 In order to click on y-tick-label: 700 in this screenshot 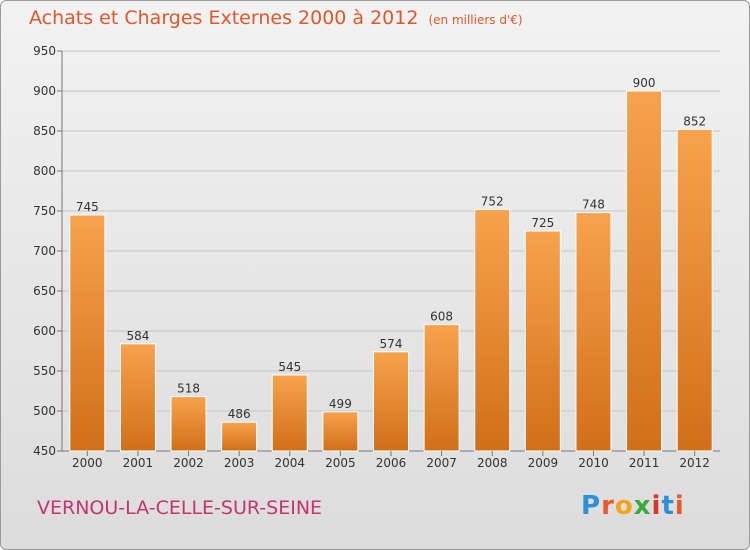, I will do `click(44, 251)`.